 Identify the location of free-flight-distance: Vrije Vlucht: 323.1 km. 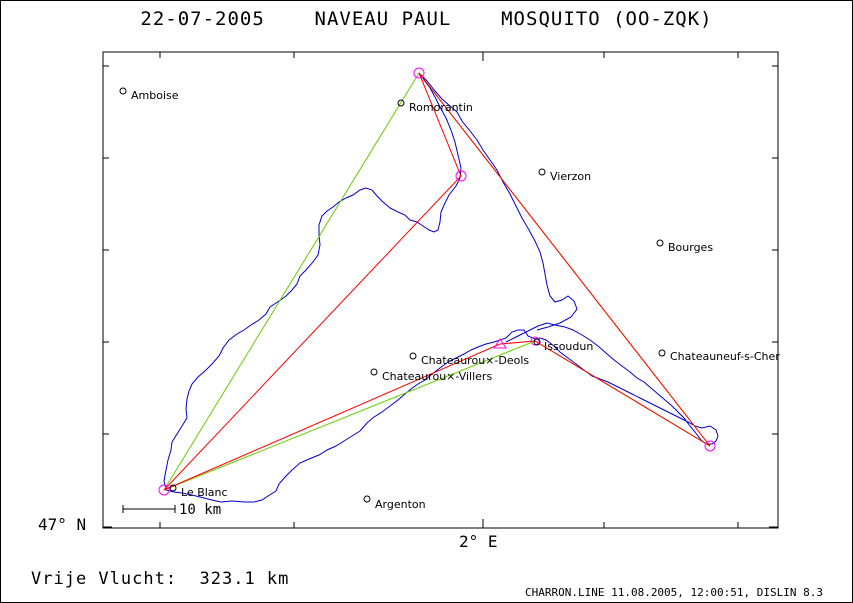
(160, 579).